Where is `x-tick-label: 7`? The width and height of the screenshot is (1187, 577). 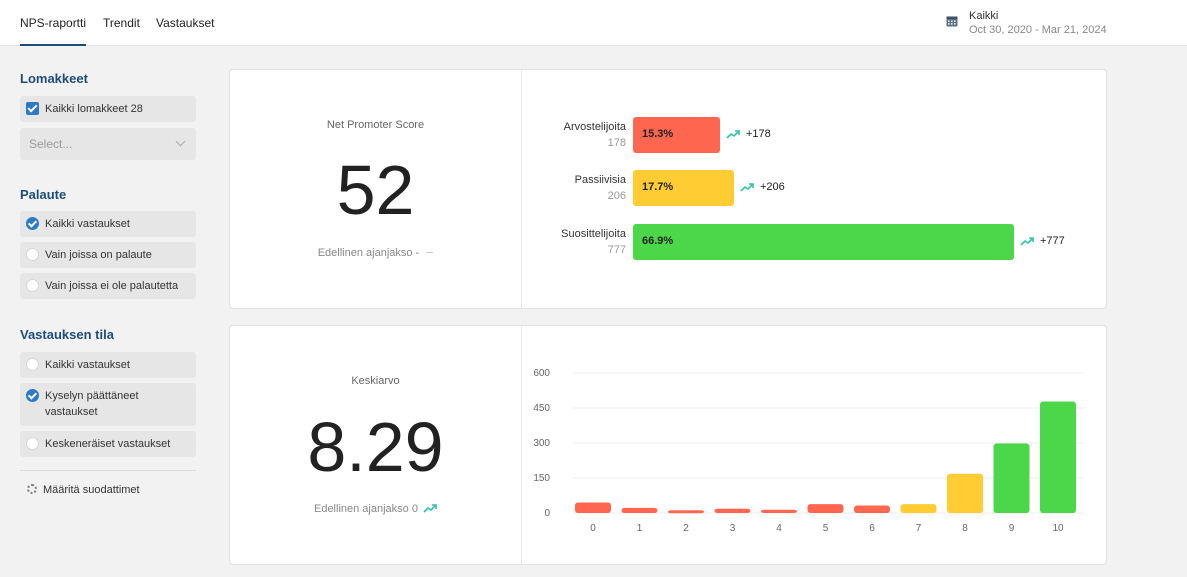 x-tick-label: 7 is located at coordinates (919, 528).